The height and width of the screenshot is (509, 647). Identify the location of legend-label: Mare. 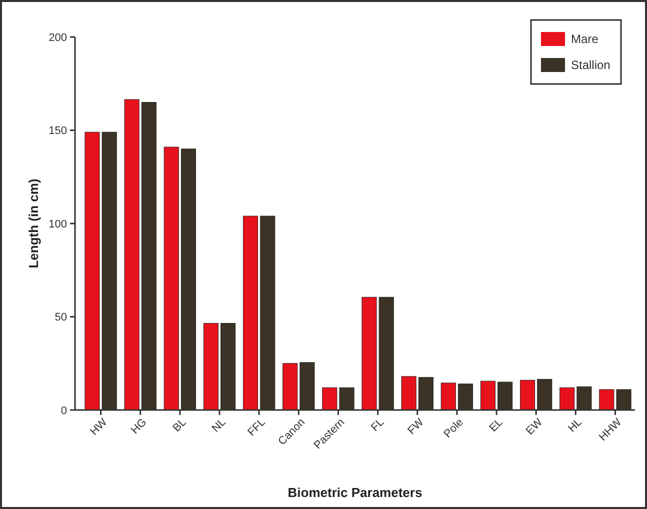
(585, 39).